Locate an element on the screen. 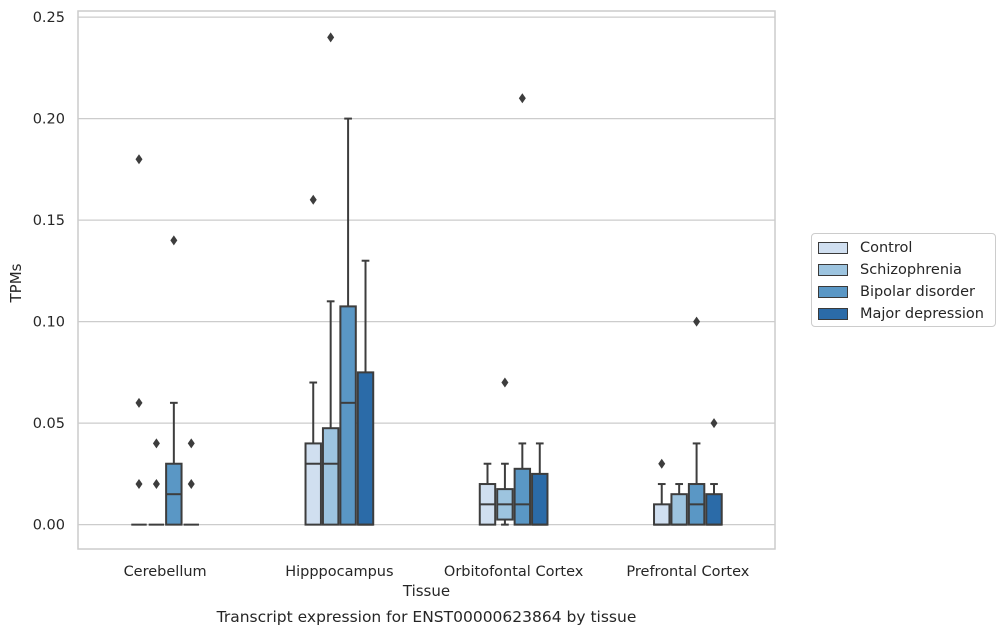  legend-item-schizophrenia: Schizophrenia is located at coordinates (890, 270).